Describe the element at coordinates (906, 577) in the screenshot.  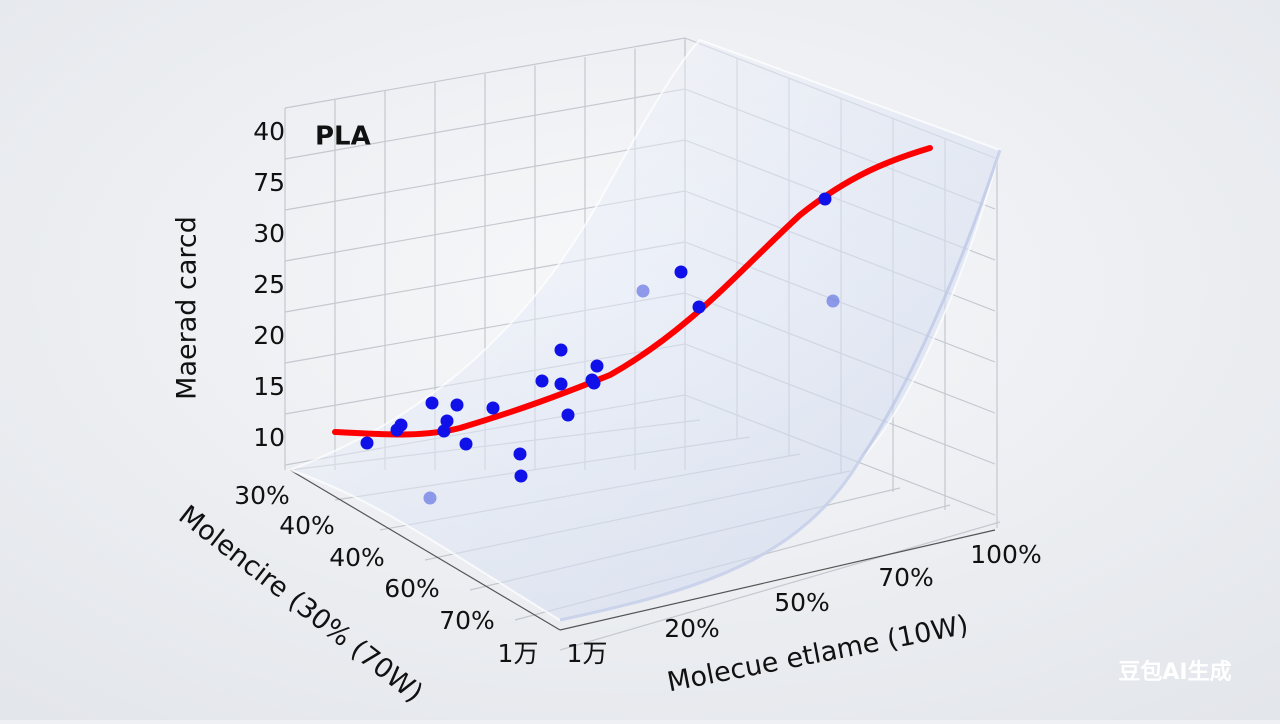
I see `right-tick-label: 70%` at that location.